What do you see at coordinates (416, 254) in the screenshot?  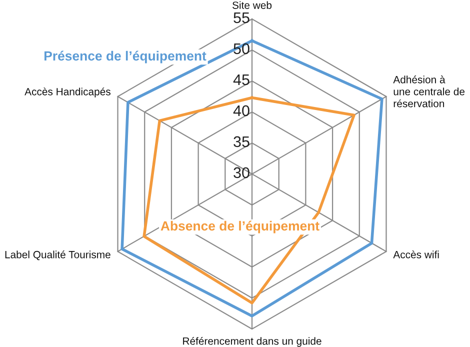 I see `spoke-label: Accès wifi` at bounding box center [416, 254].